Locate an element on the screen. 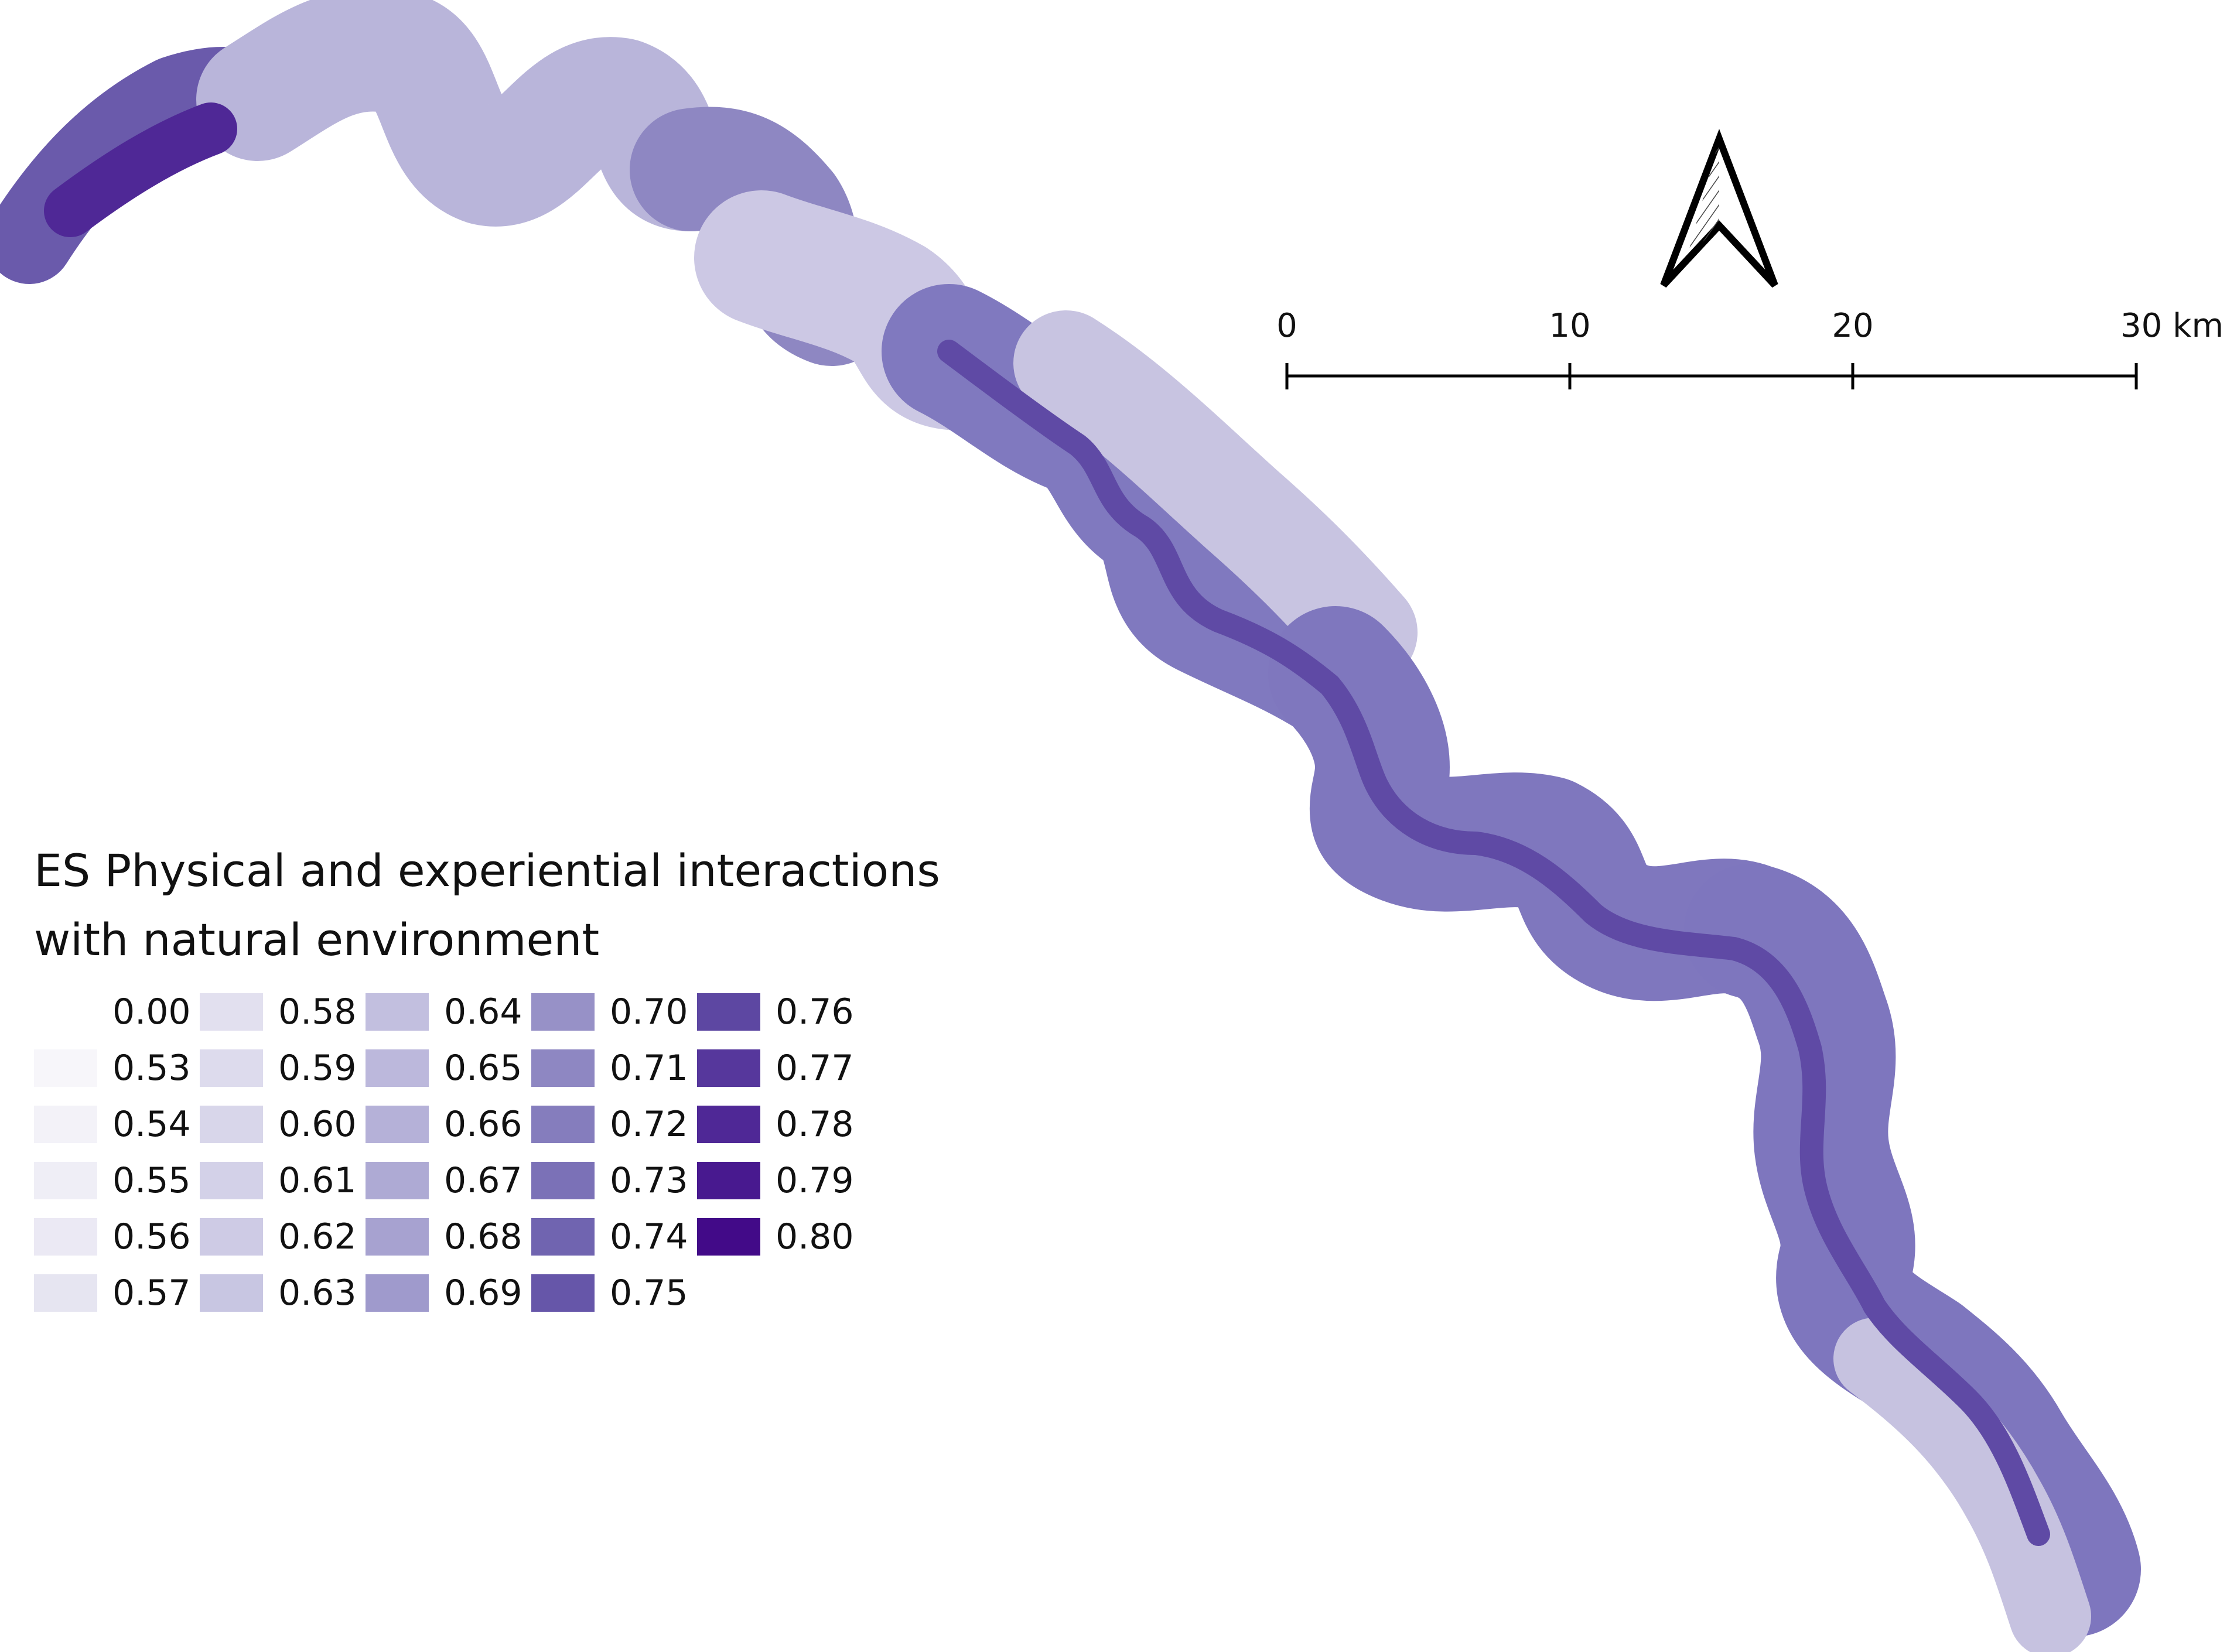 The width and height of the screenshot is (2237, 1652). legend-label: 0.77 is located at coordinates (815, 1068).